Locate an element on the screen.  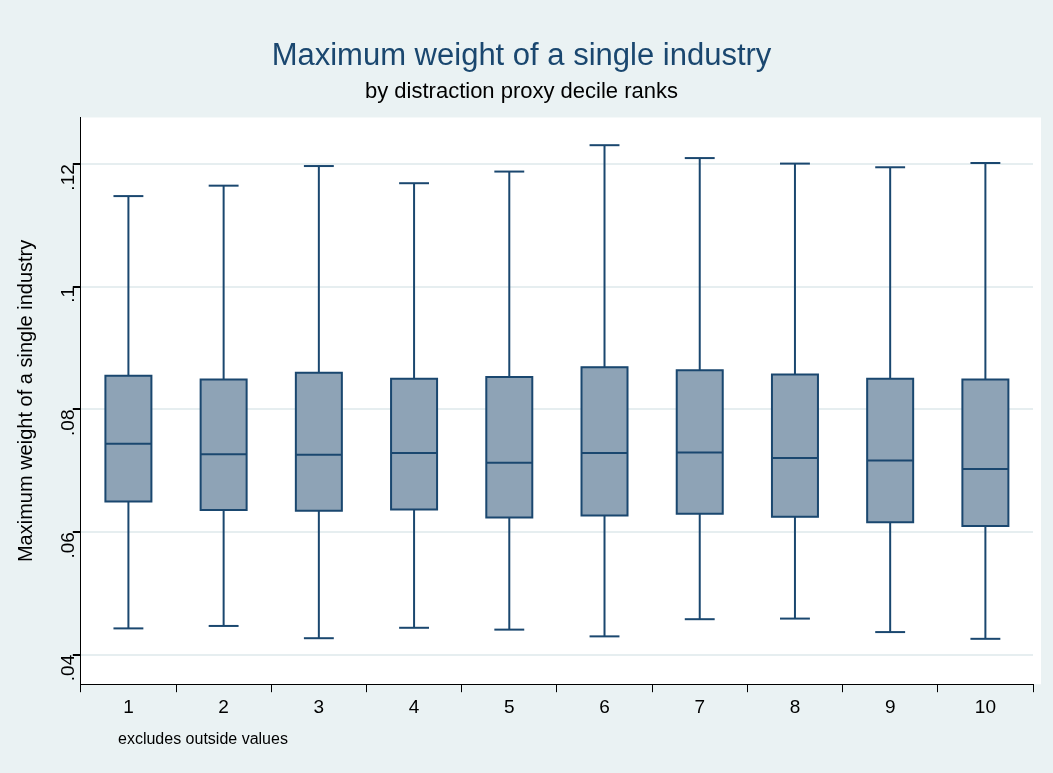
x-tick-label: 3 is located at coordinates (319, 706).